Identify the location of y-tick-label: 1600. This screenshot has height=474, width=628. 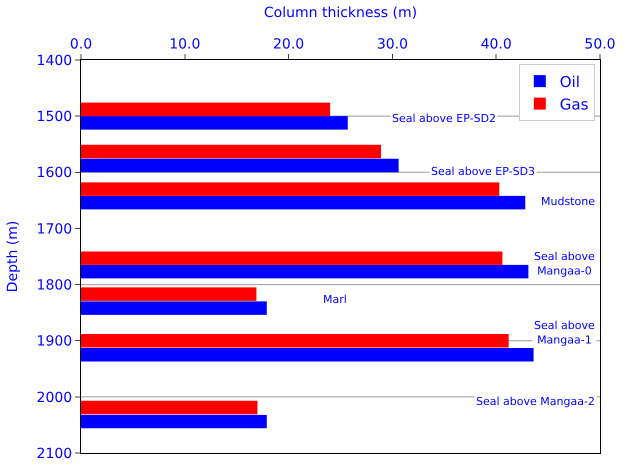
(54, 173).